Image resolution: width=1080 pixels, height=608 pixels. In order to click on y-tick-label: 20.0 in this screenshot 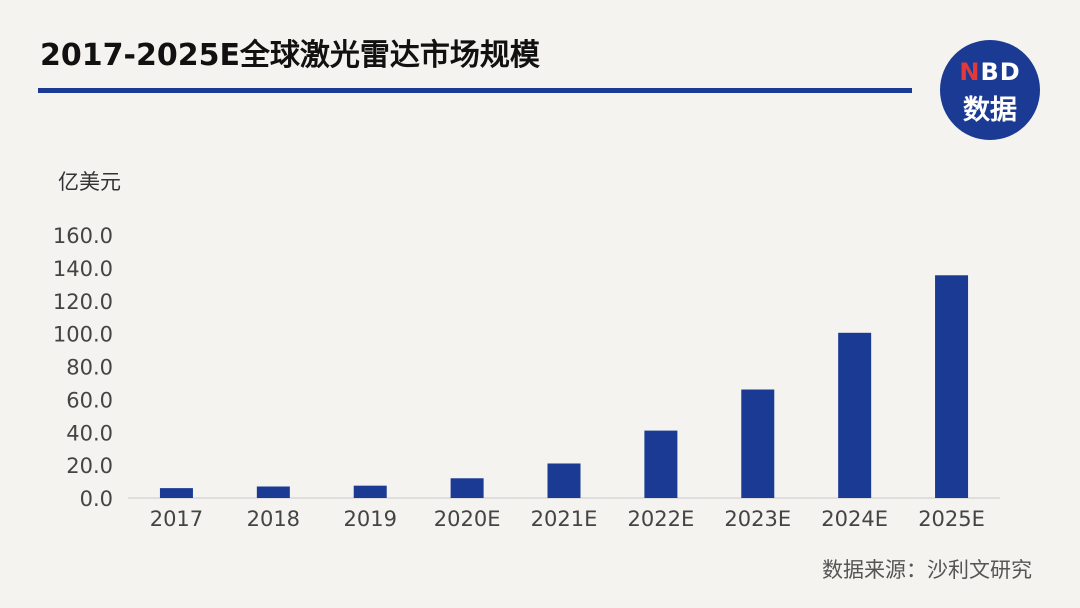, I will do `click(89, 466)`.